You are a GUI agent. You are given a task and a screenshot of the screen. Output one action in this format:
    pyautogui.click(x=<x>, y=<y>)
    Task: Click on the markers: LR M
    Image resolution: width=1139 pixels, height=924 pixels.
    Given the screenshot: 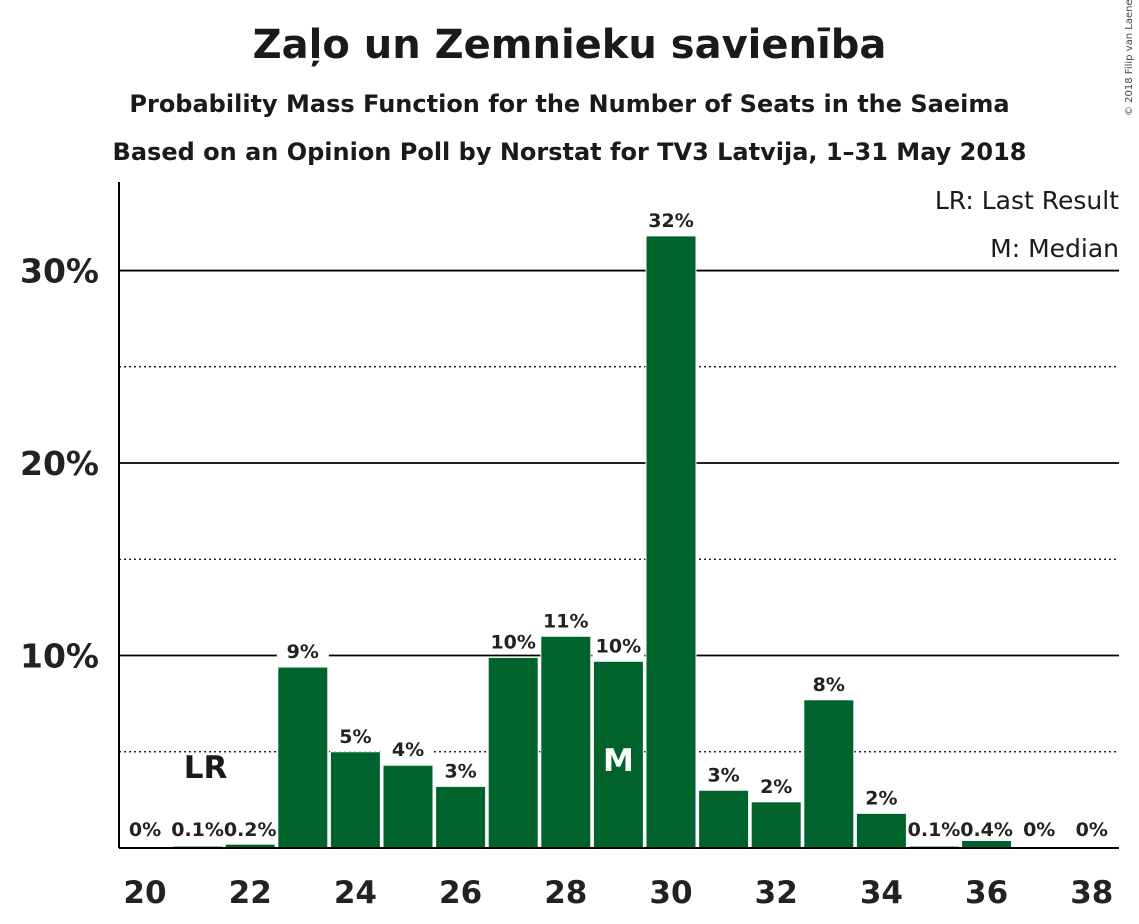 What is the action you would take?
    pyautogui.click(x=409, y=764)
    